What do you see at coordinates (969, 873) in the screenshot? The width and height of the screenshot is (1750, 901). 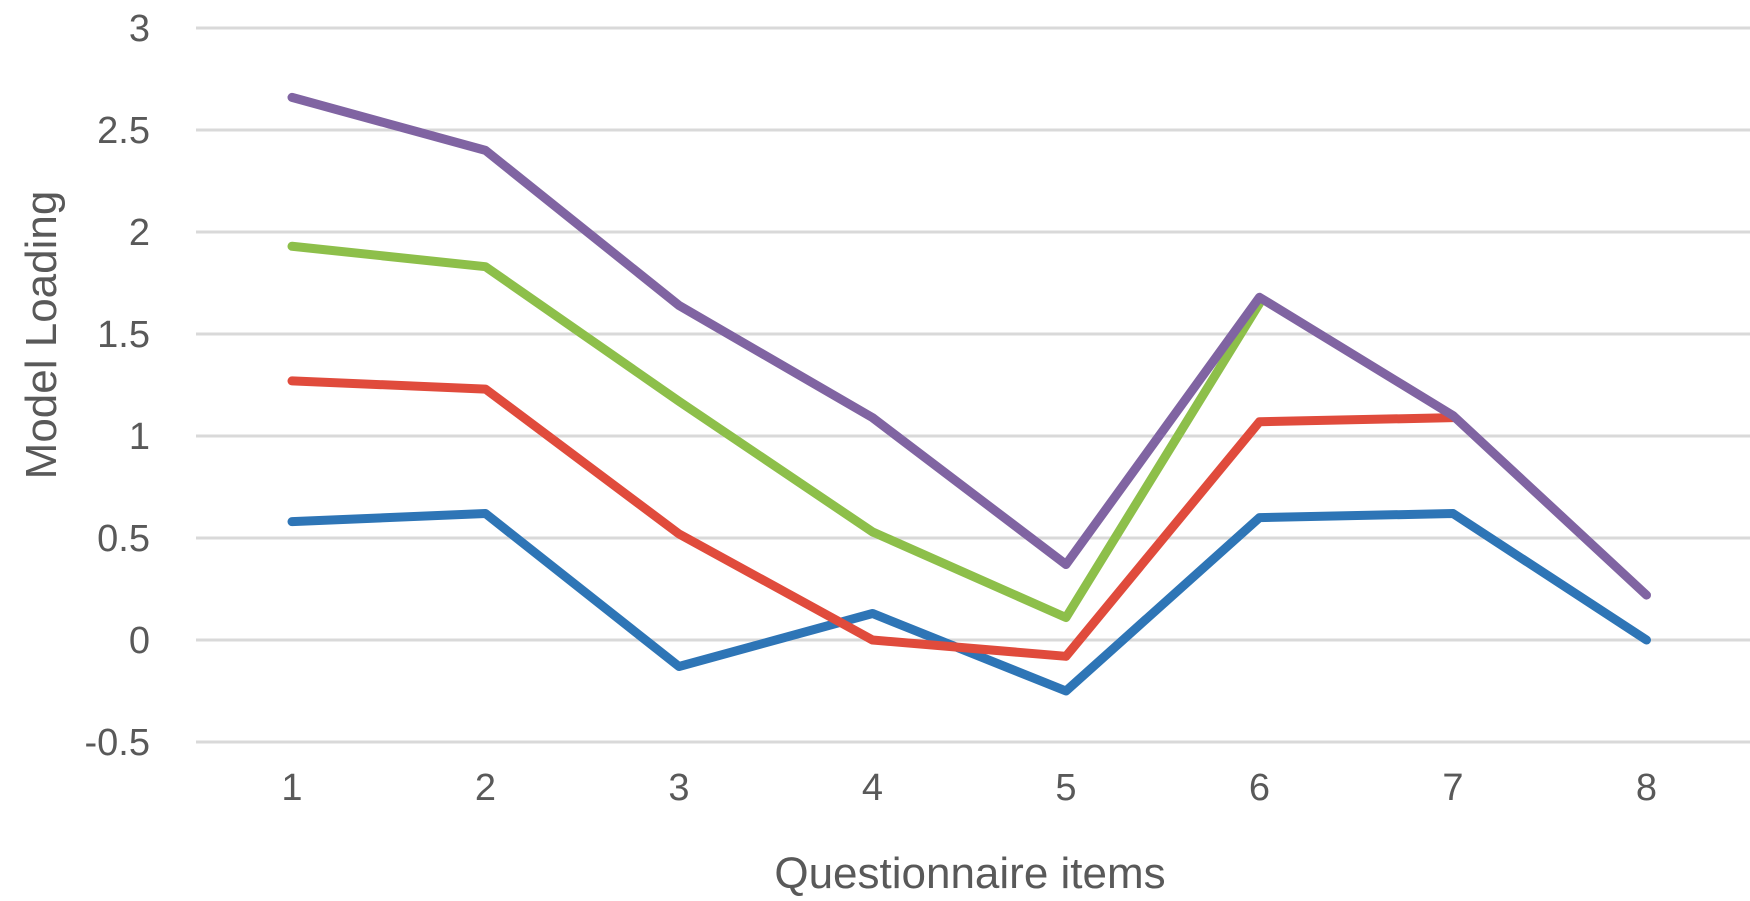 I see `x-axis-title: Questionnaire items` at bounding box center [969, 873].